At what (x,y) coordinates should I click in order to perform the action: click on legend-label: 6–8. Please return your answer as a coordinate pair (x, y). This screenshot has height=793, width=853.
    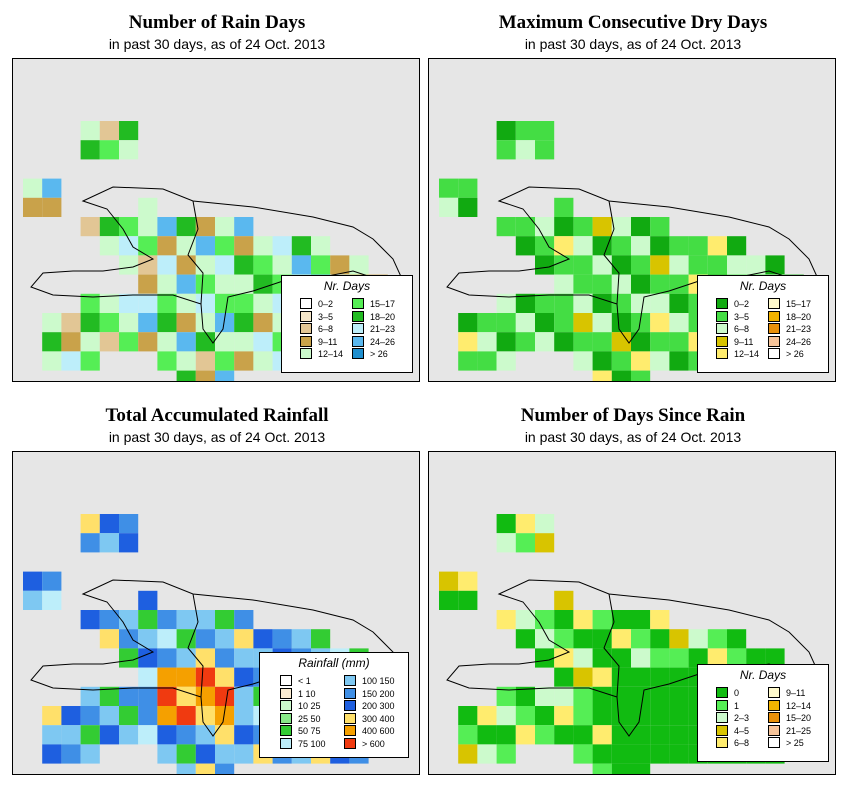
    Looking at the image, I should click on (742, 743).